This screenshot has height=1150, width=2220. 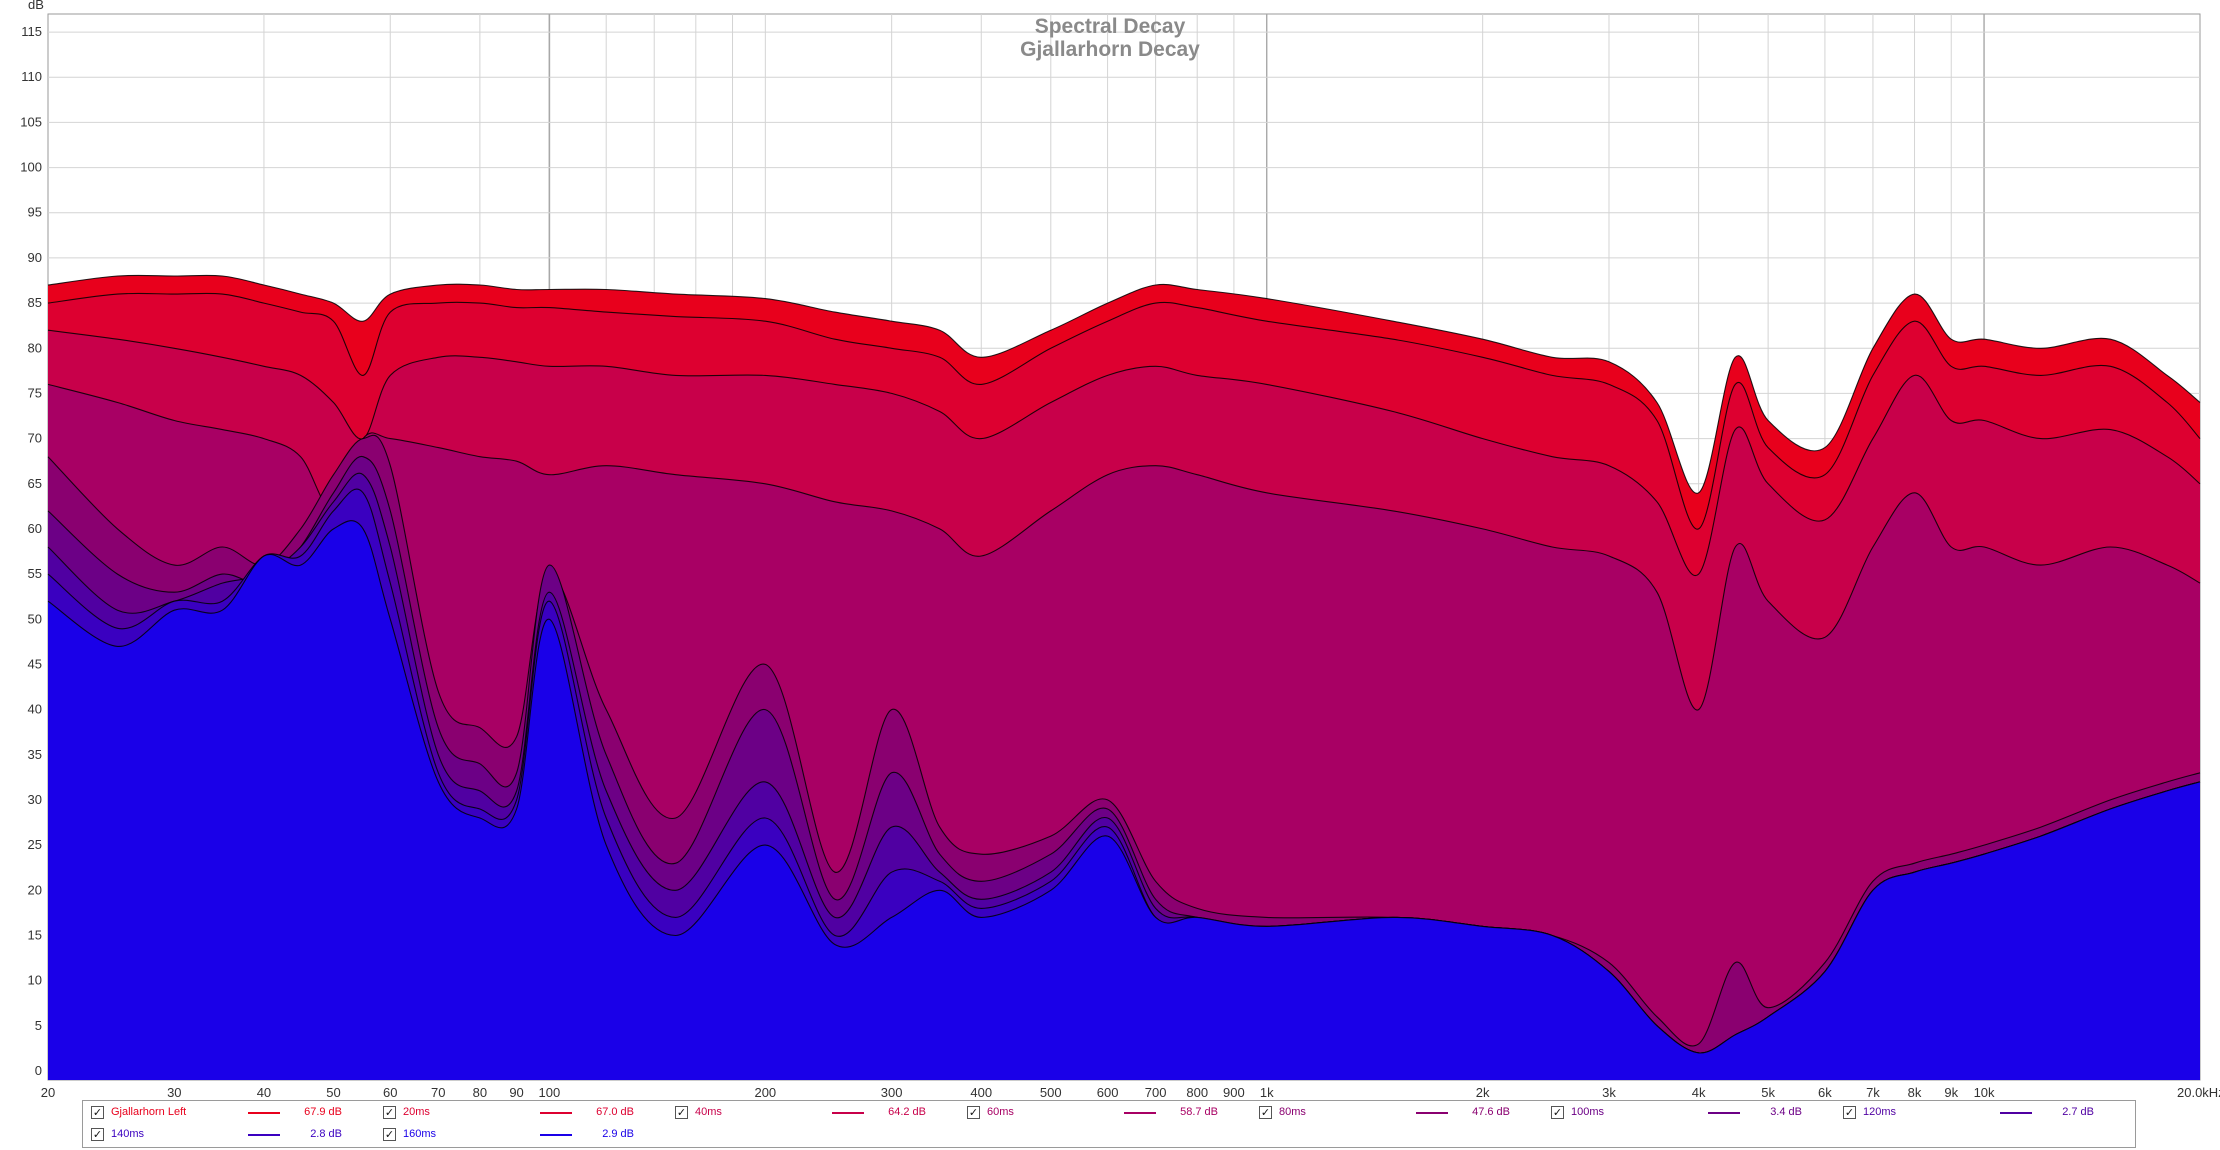 What do you see at coordinates (35, 934) in the screenshot?
I see `y-tick-label: 15` at bounding box center [35, 934].